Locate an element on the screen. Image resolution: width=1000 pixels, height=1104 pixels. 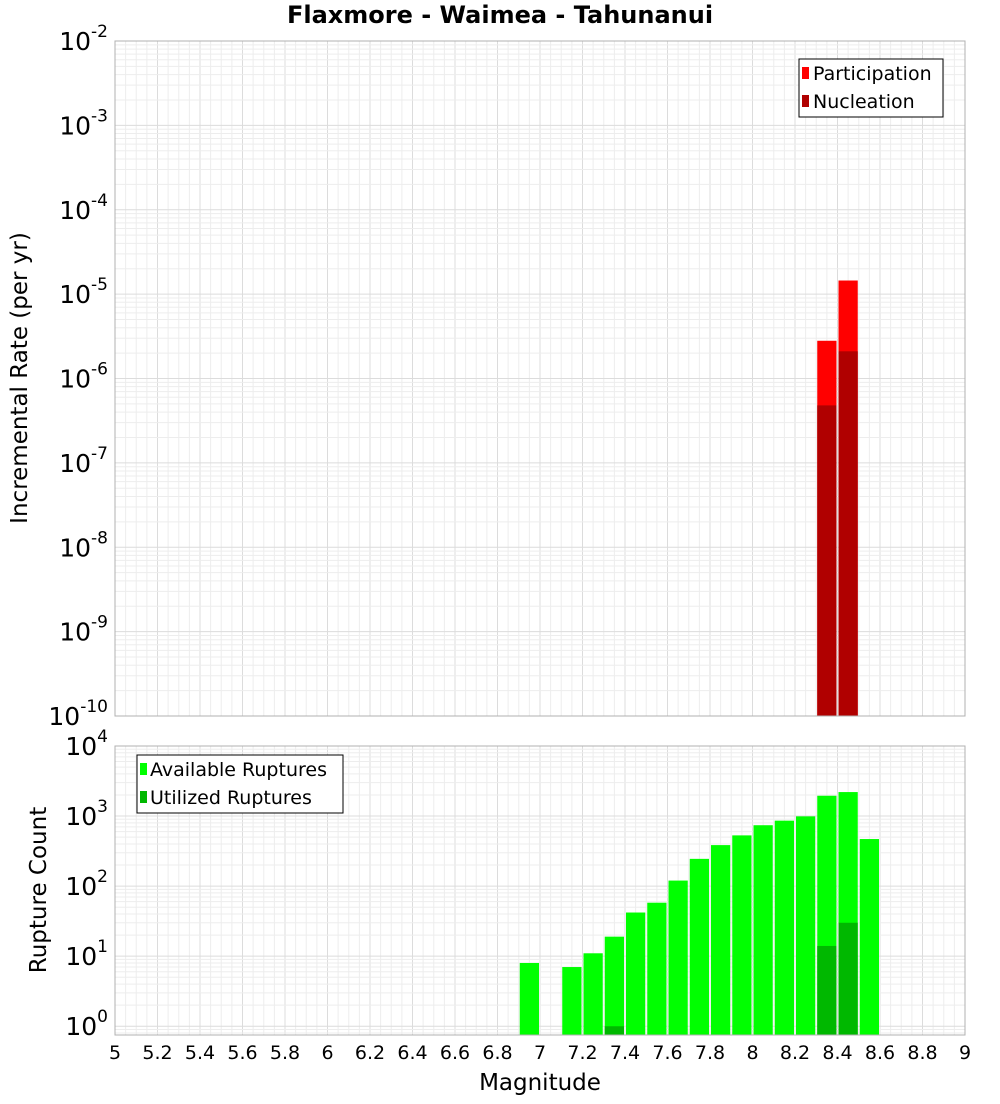
x-tick-label: 6.8 is located at coordinates (497, 1053).